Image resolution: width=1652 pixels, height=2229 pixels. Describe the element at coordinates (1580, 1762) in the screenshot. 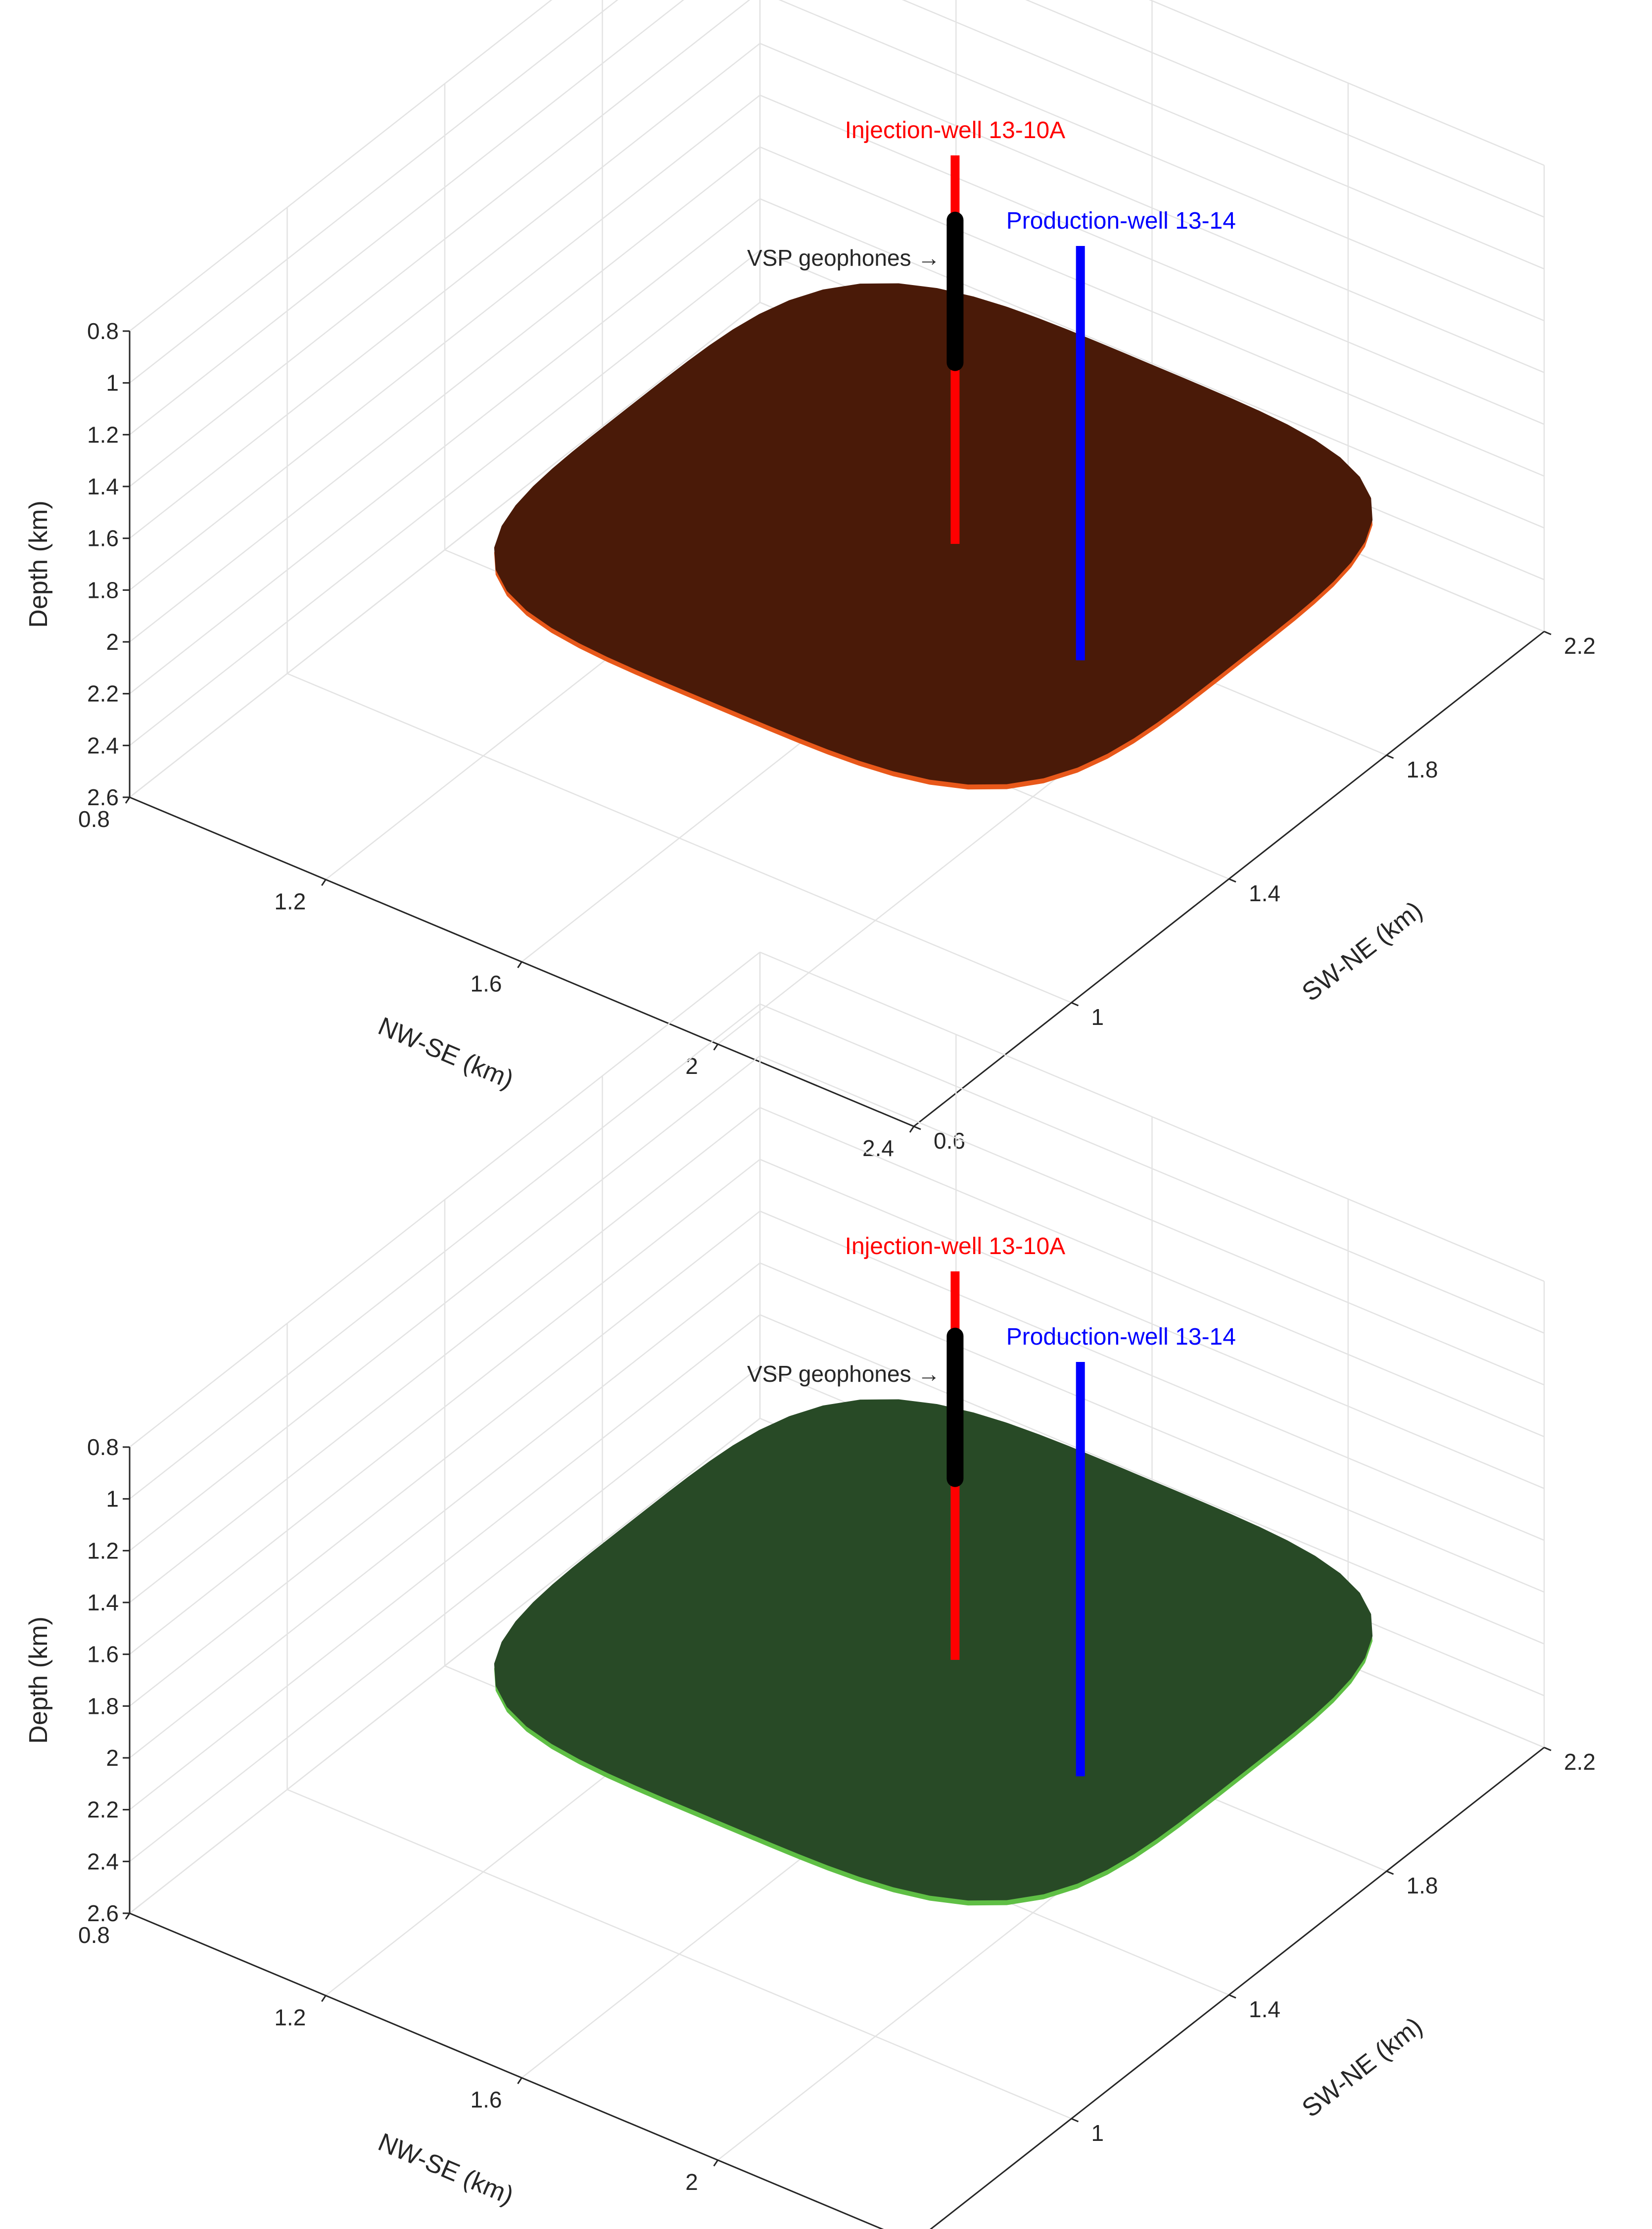

I see `y-tick-label: 2.2` at that location.